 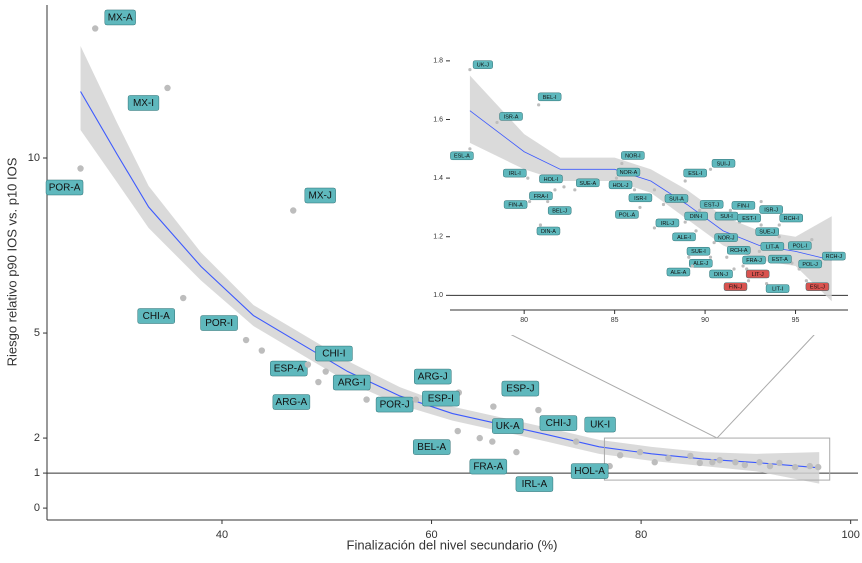 I want to click on point-label: ALE-J, so click(x=700, y=264).